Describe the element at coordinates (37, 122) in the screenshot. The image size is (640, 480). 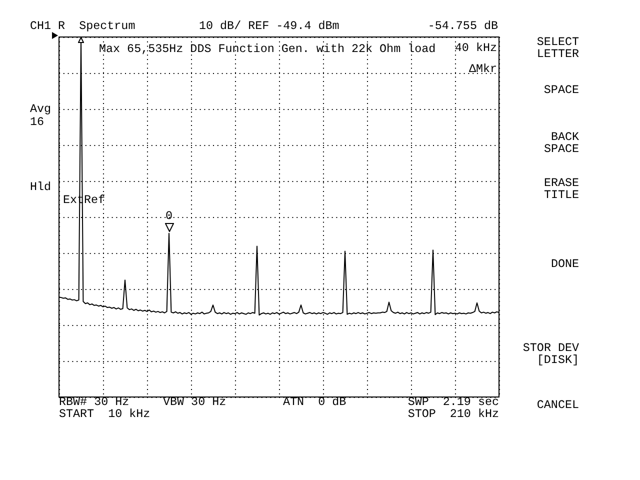
I see `text: 16` at that location.